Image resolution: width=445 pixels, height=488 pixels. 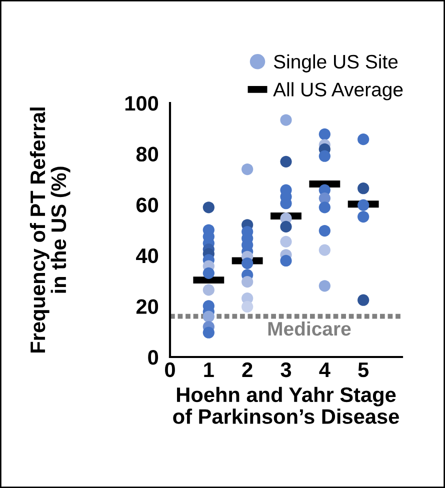 What do you see at coordinates (247, 369) in the screenshot?
I see `x-tick-label: 2` at bounding box center [247, 369].